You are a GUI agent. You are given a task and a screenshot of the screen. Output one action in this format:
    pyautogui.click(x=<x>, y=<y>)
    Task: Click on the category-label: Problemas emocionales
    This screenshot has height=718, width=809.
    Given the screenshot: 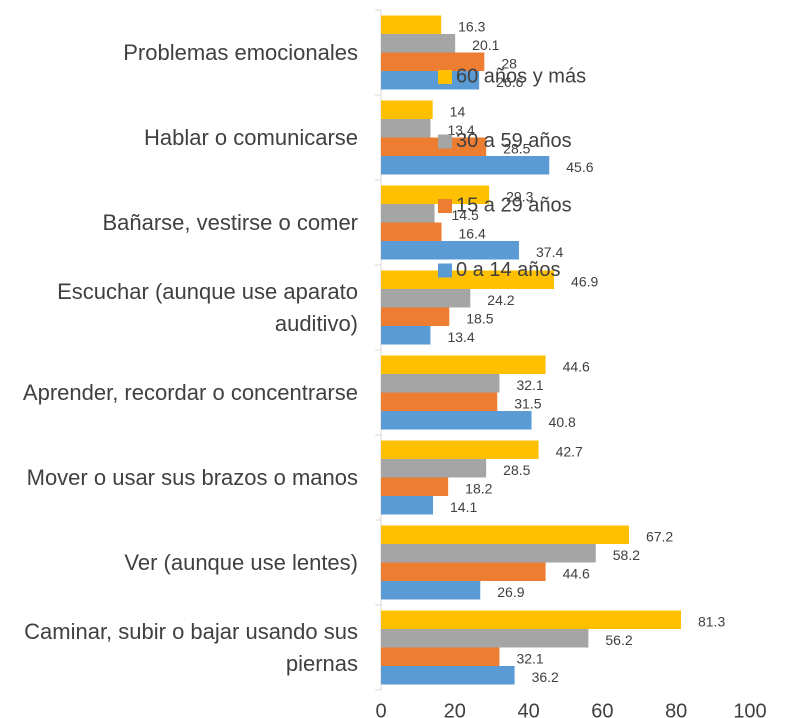 What is the action you would take?
    pyautogui.click(x=240, y=52)
    